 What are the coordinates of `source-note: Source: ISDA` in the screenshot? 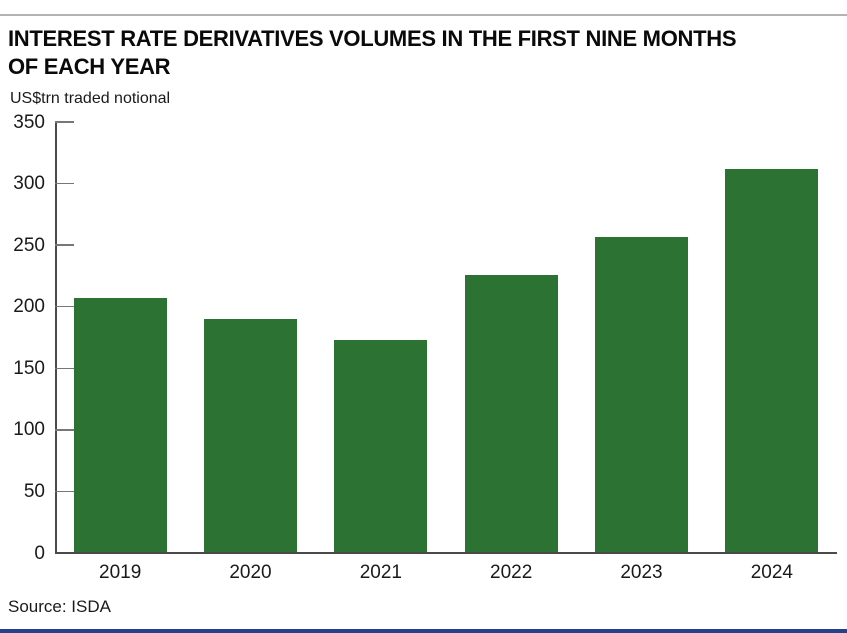 It's located at (59, 606).